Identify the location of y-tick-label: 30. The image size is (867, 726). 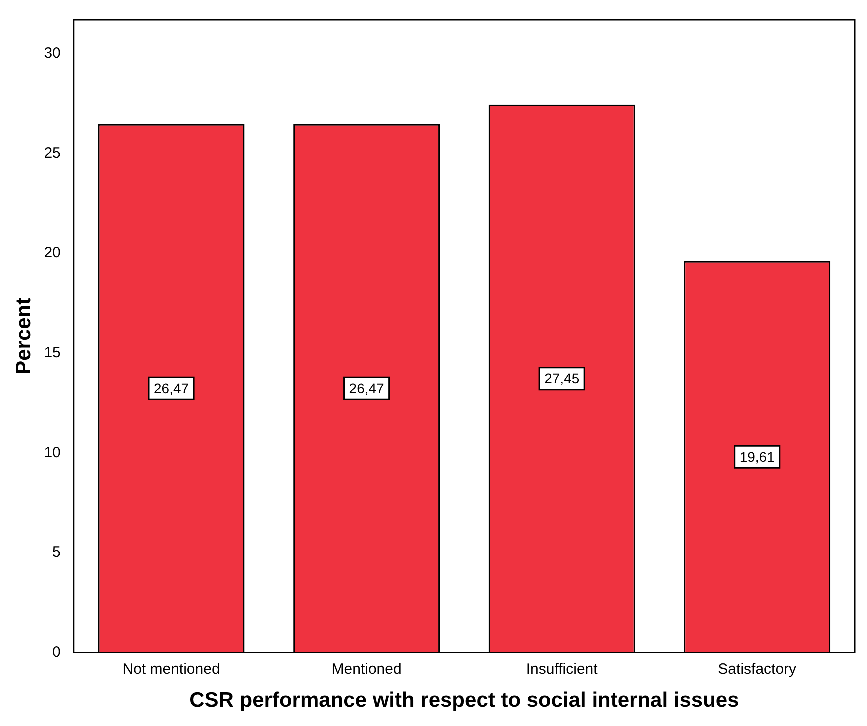
(52, 53).